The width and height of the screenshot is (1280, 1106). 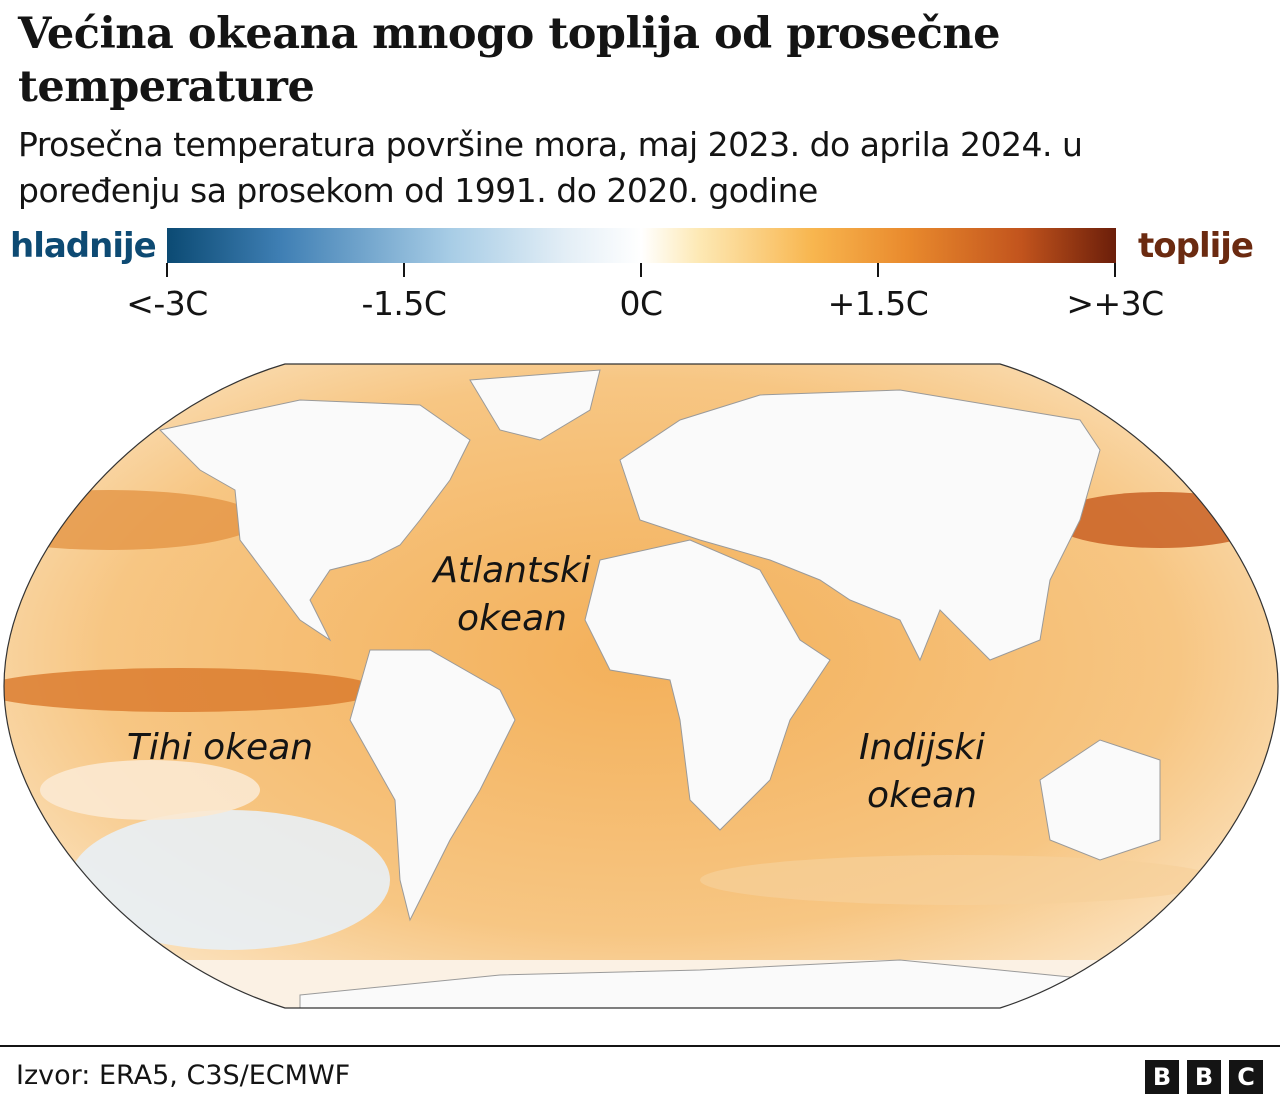 I want to click on legend-tick-label: 0C, so click(x=641, y=303).